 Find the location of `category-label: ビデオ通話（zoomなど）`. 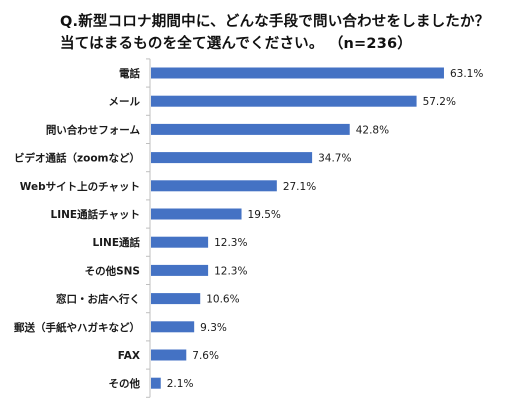

category-label: ビデオ通話（zoomなど） is located at coordinates (77, 158).